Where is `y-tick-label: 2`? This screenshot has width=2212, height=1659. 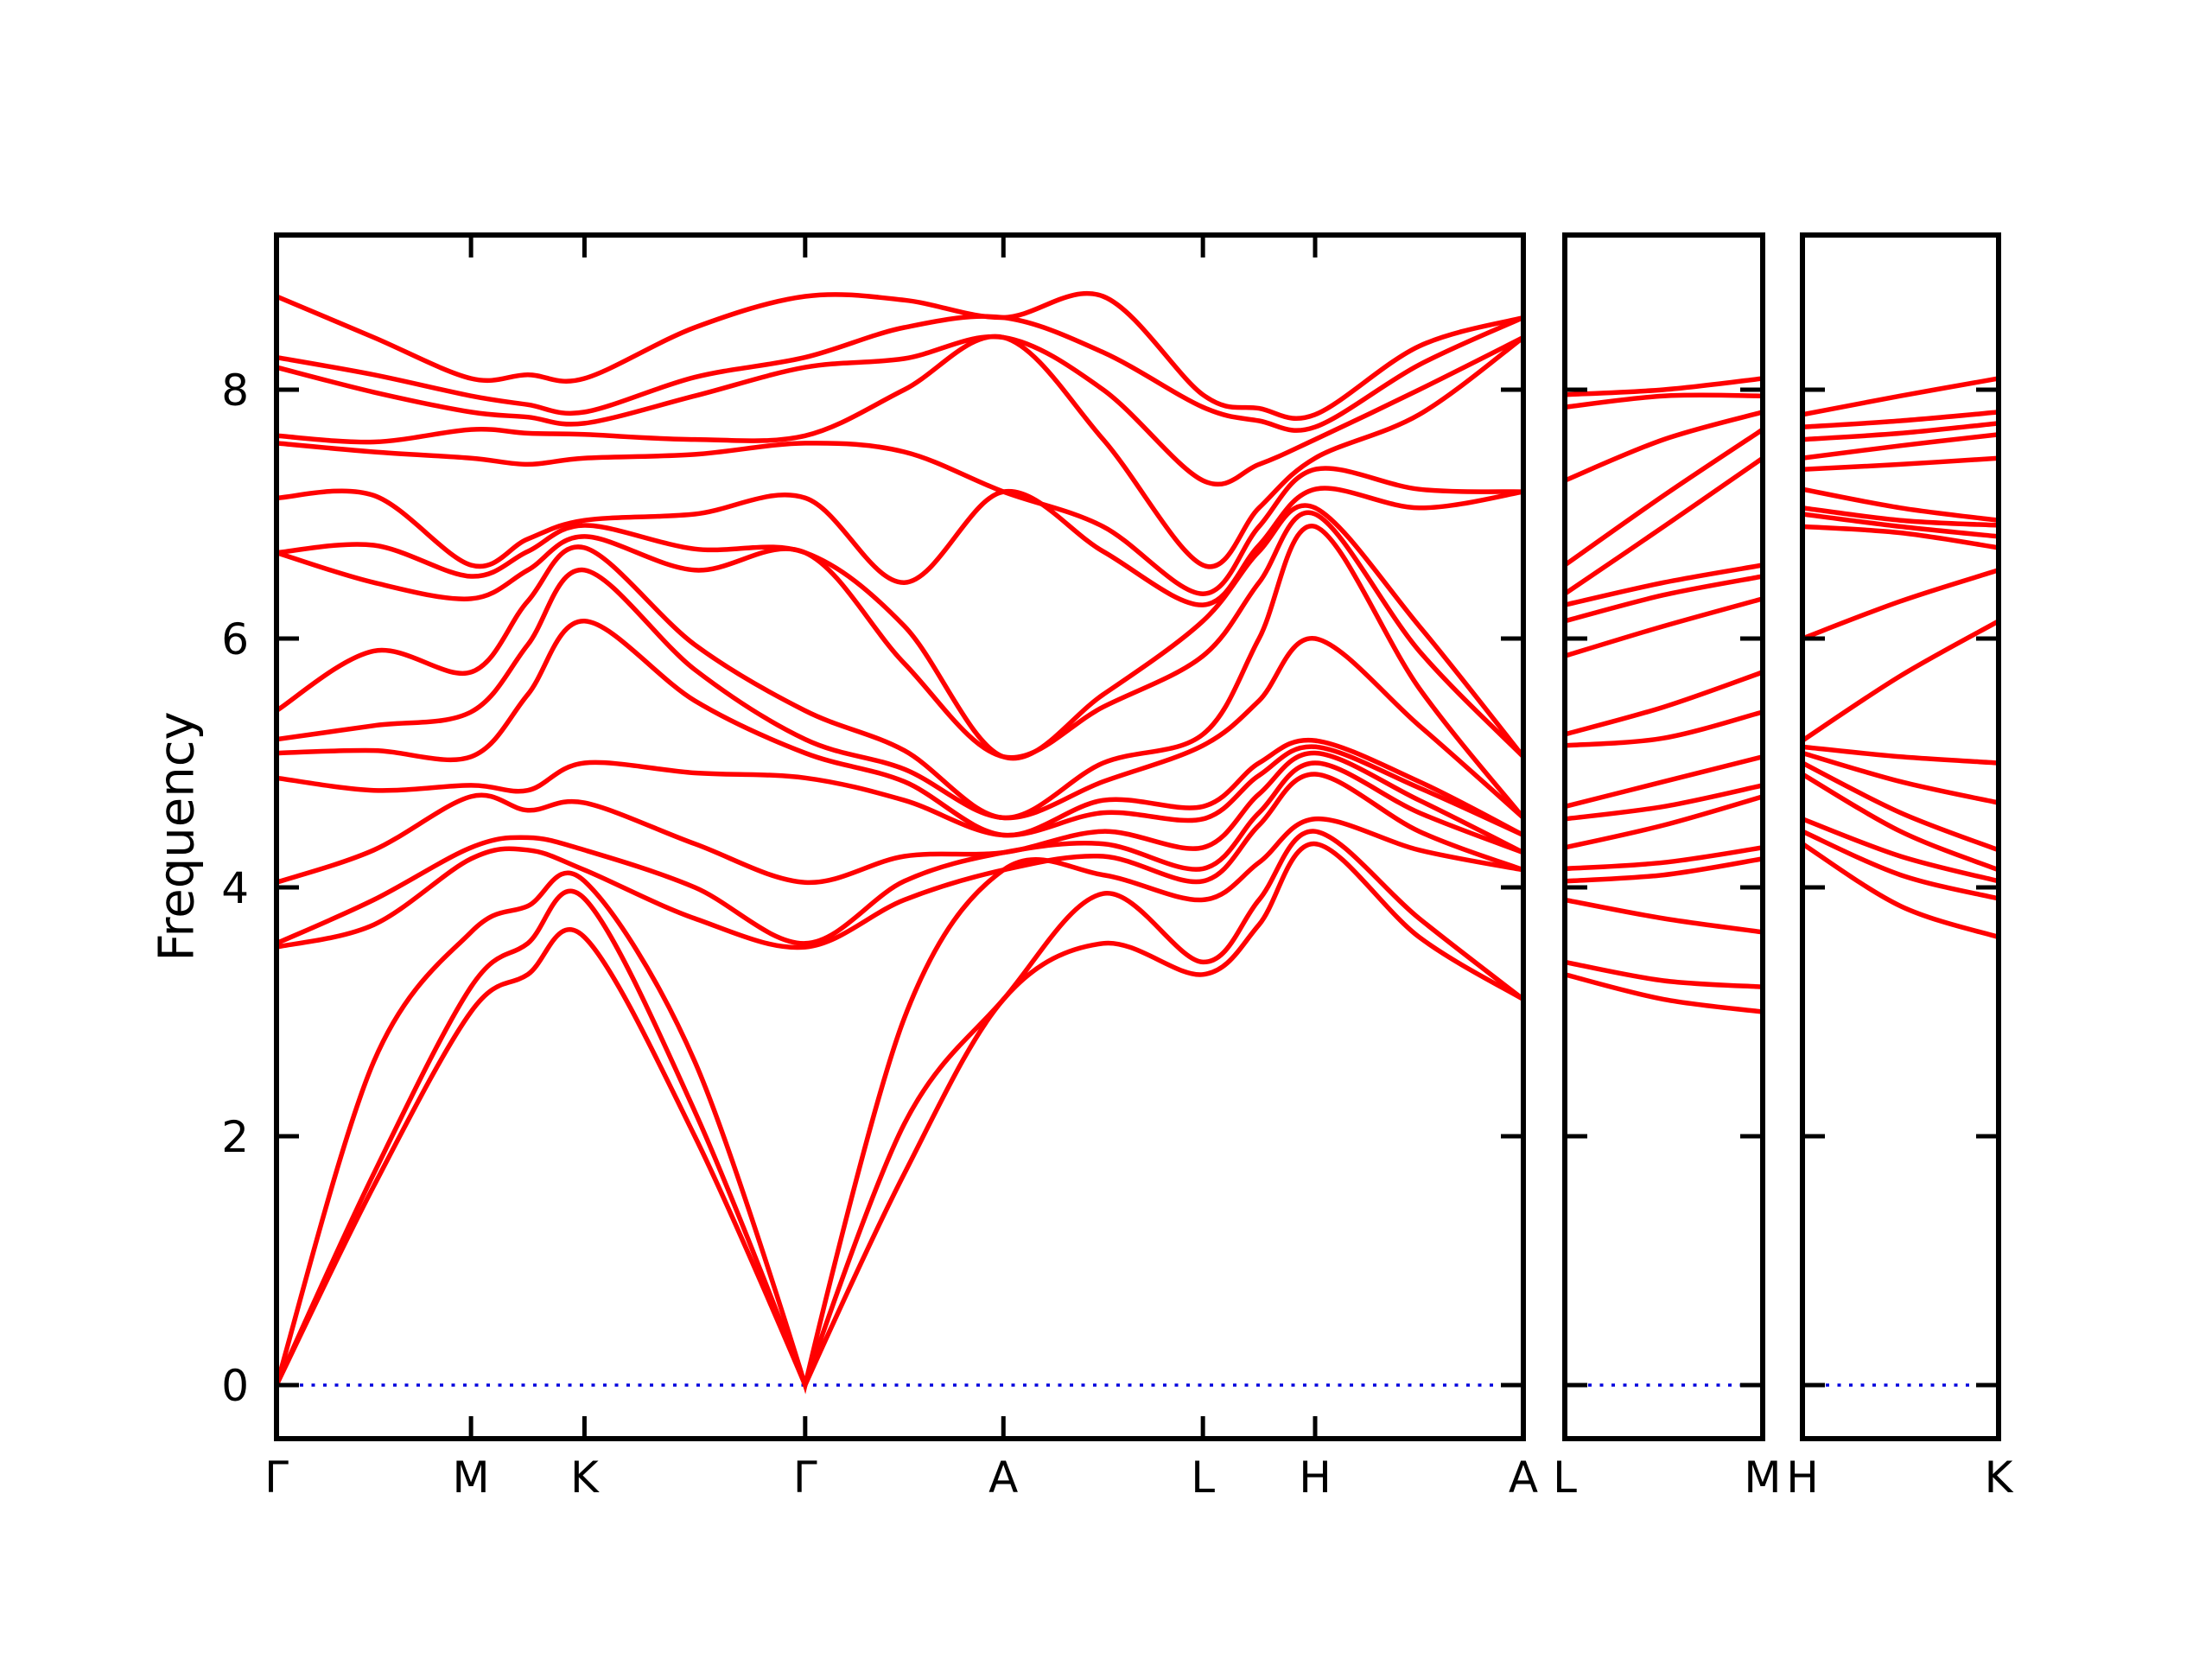
y-tick-label: 2 is located at coordinates (235, 1137).